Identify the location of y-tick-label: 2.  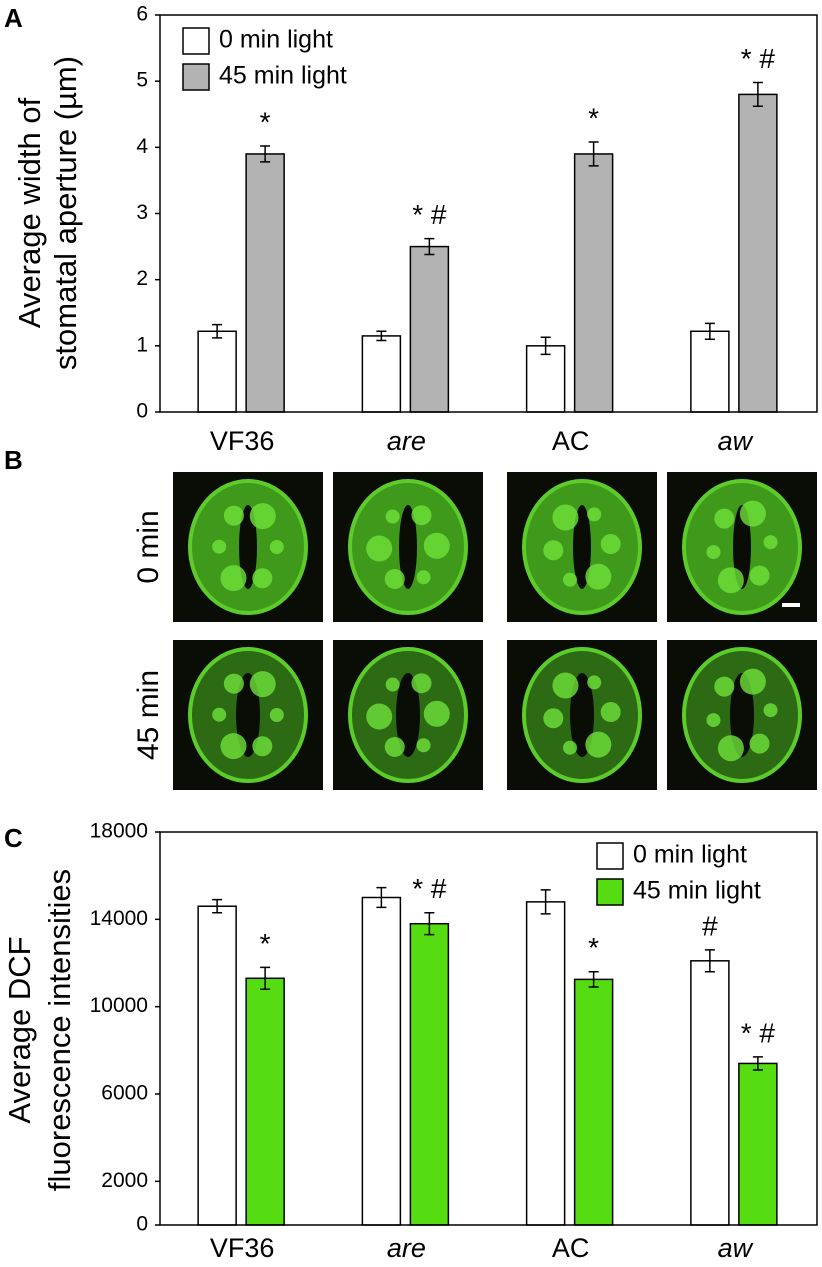
(142, 278).